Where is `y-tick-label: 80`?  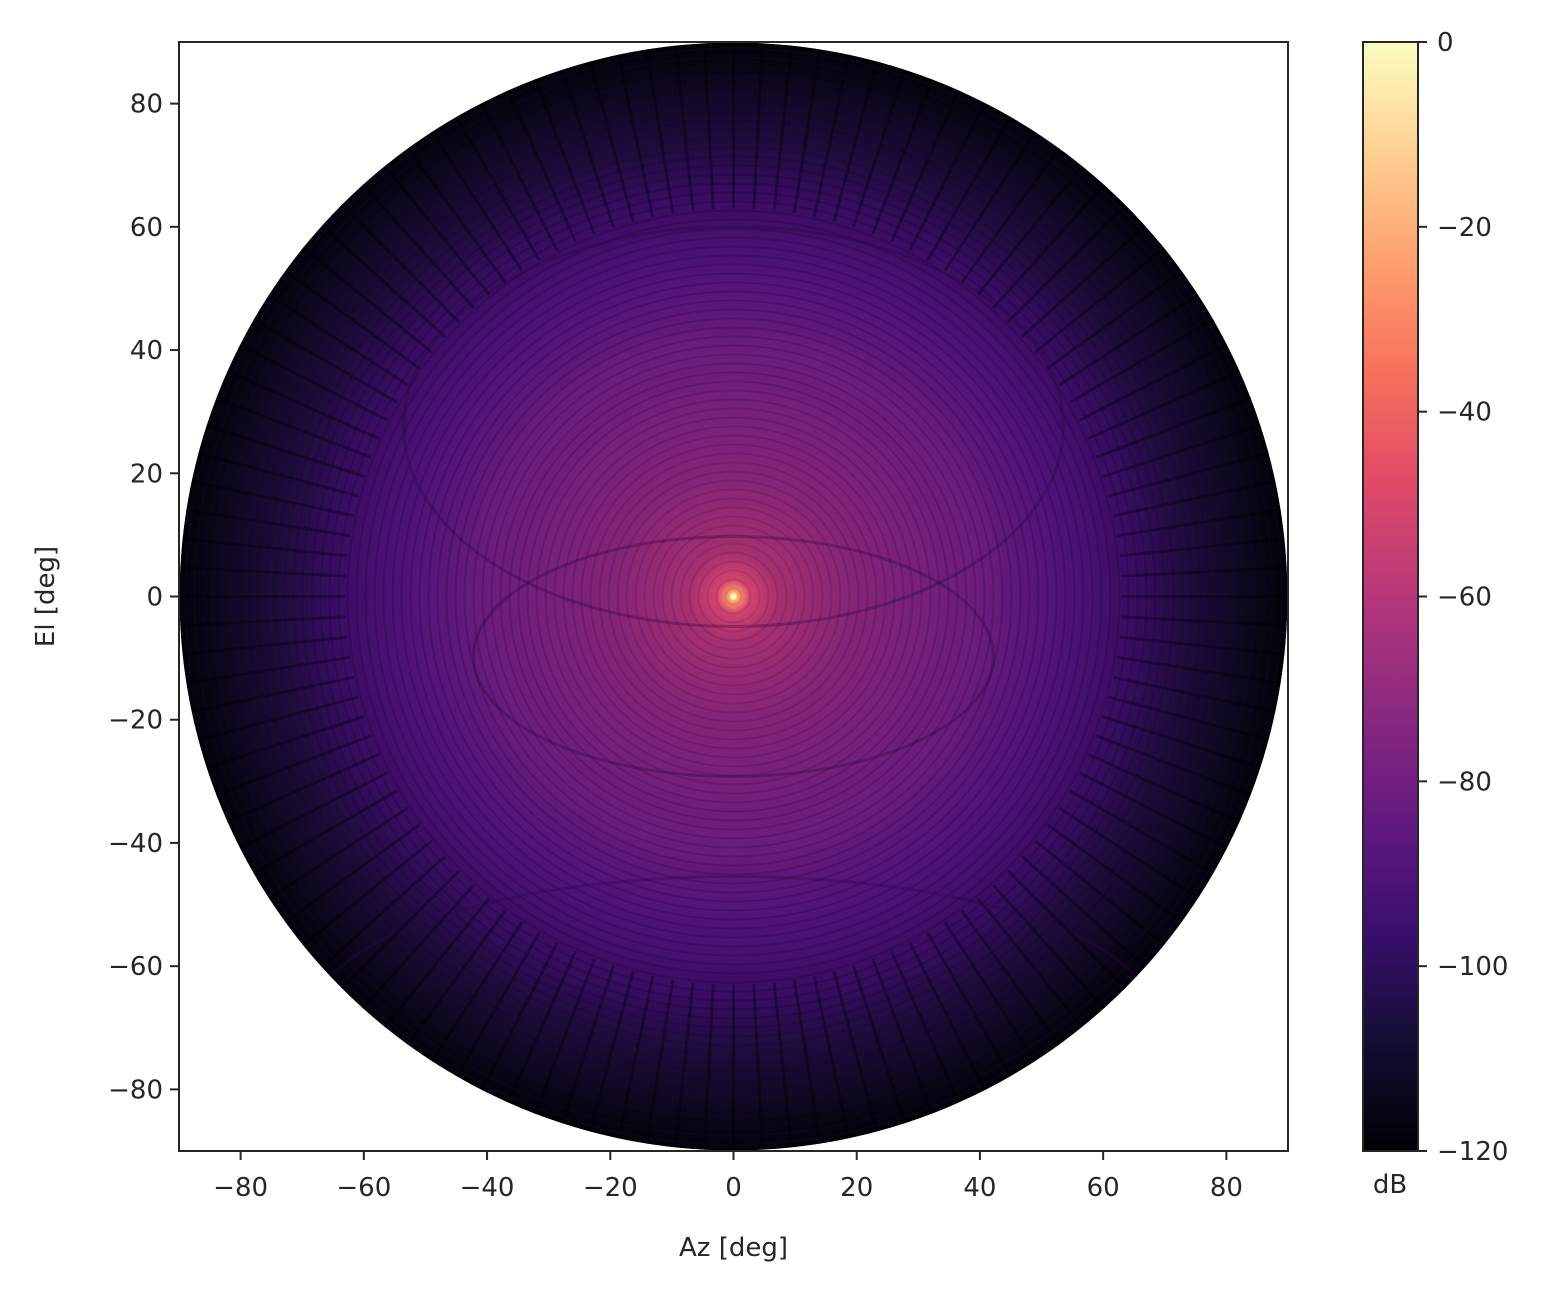 y-tick-label: 80 is located at coordinates (146, 105).